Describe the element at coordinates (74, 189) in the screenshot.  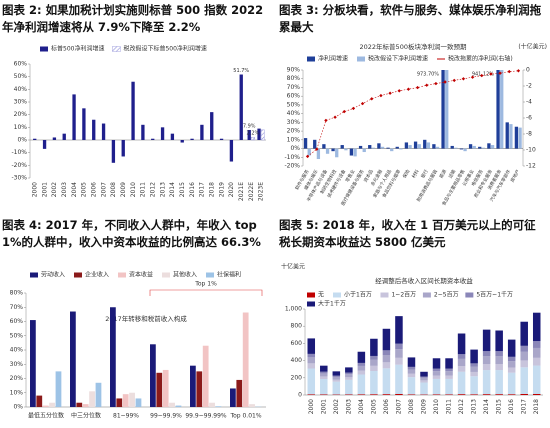
I see `x-tick-label: 2004` at that location.